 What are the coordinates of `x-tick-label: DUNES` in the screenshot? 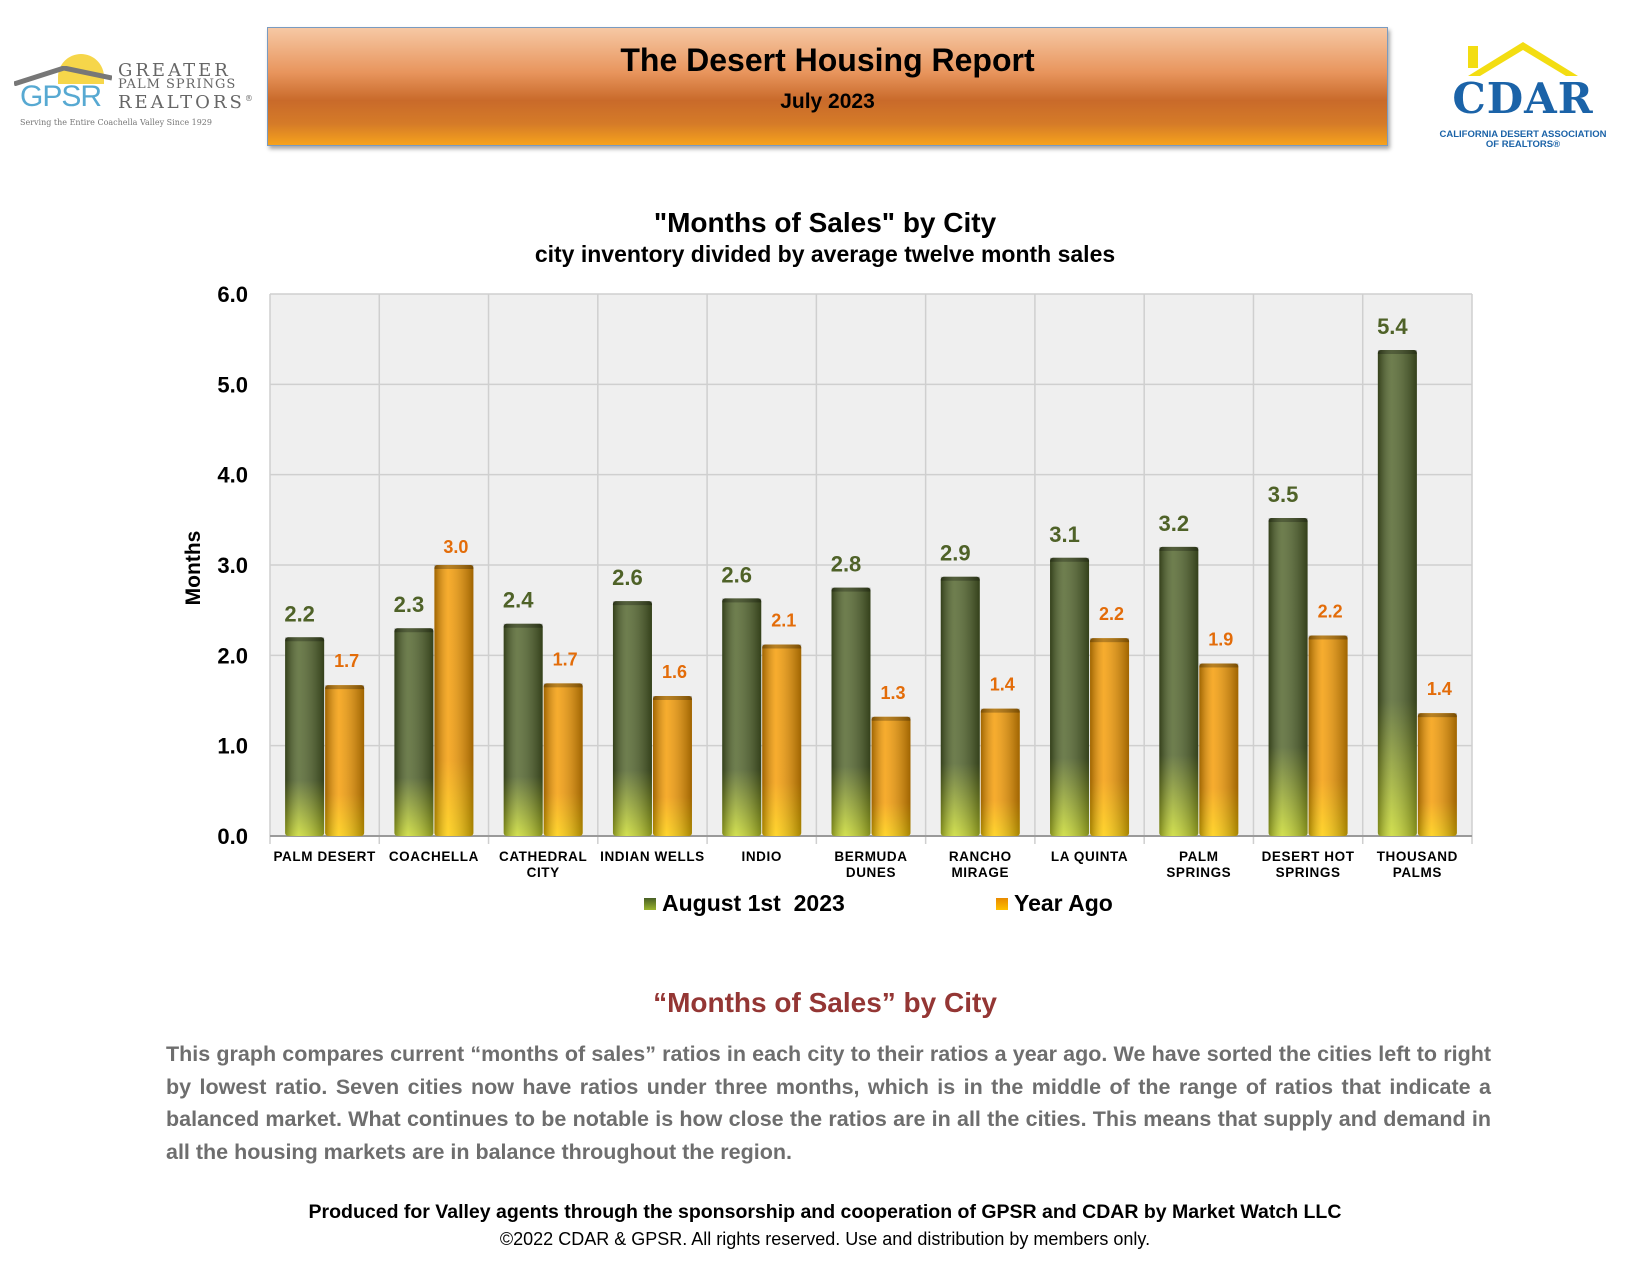 It's located at (871, 872).